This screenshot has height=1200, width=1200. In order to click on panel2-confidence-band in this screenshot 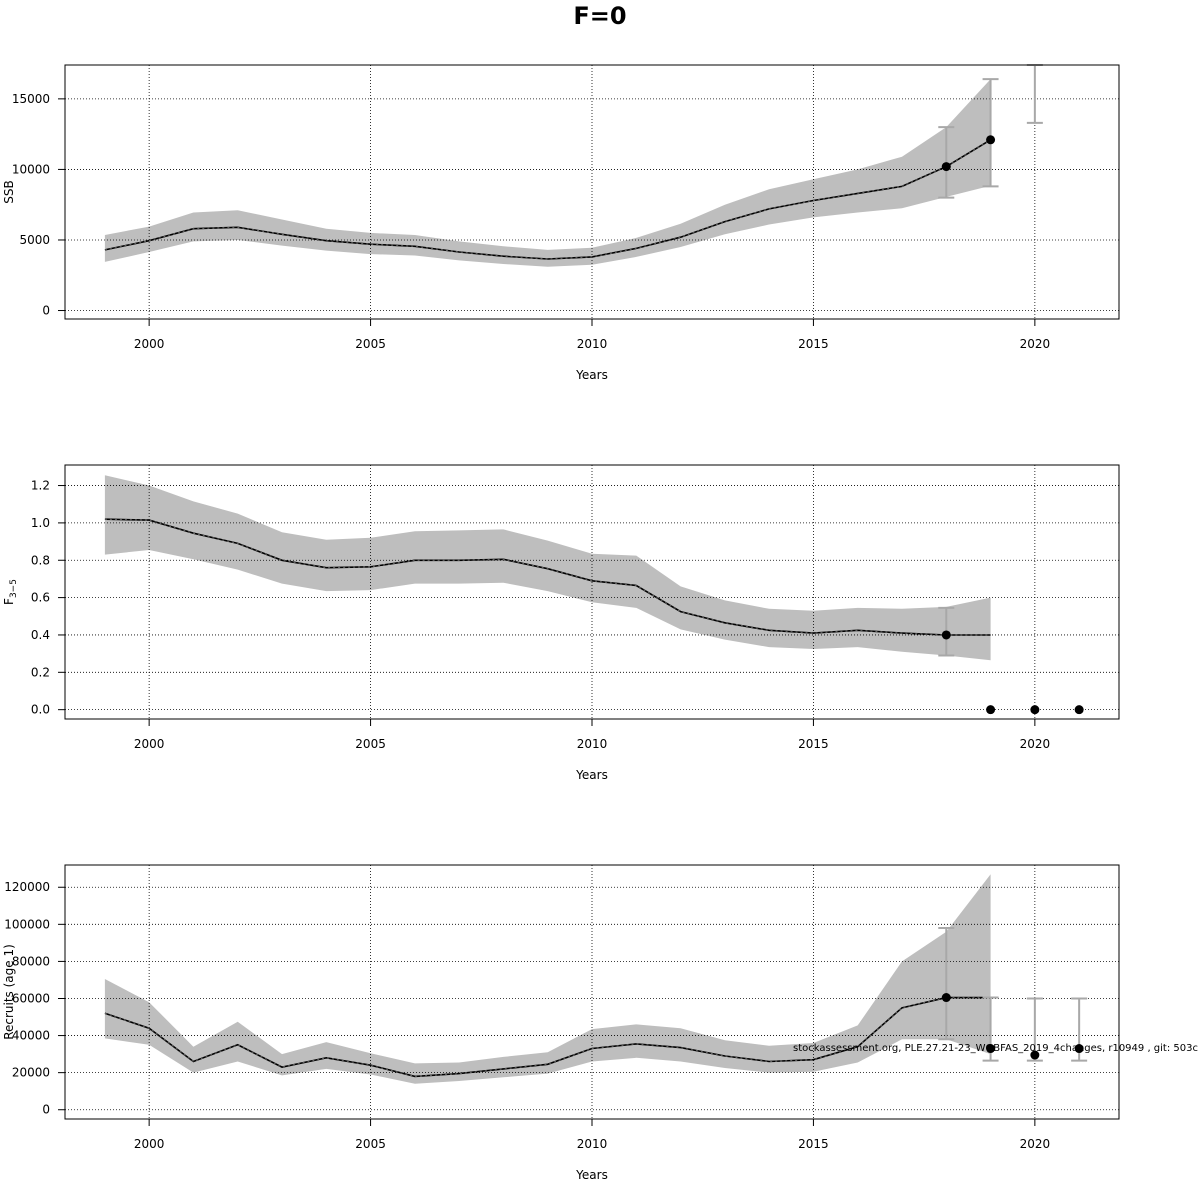, I will do `click(547, 568)`.